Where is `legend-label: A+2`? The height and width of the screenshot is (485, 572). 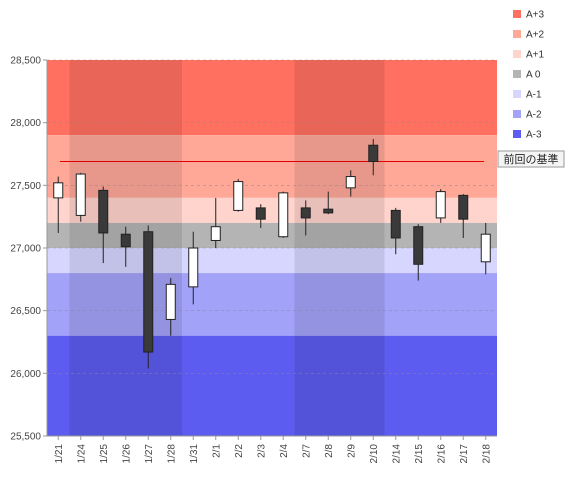 legend-label: A+2 is located at coordinates (535, 35).